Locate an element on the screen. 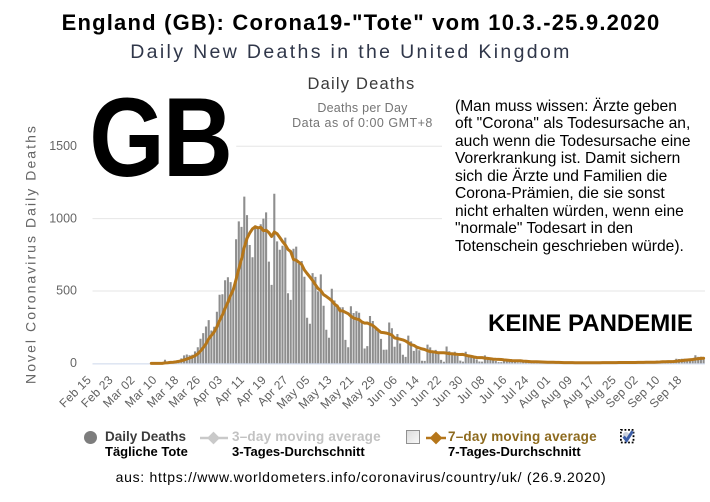 The height and width of the screenshot is (502, 710). svg-text: 1000 is located at coordinates (63, 218).